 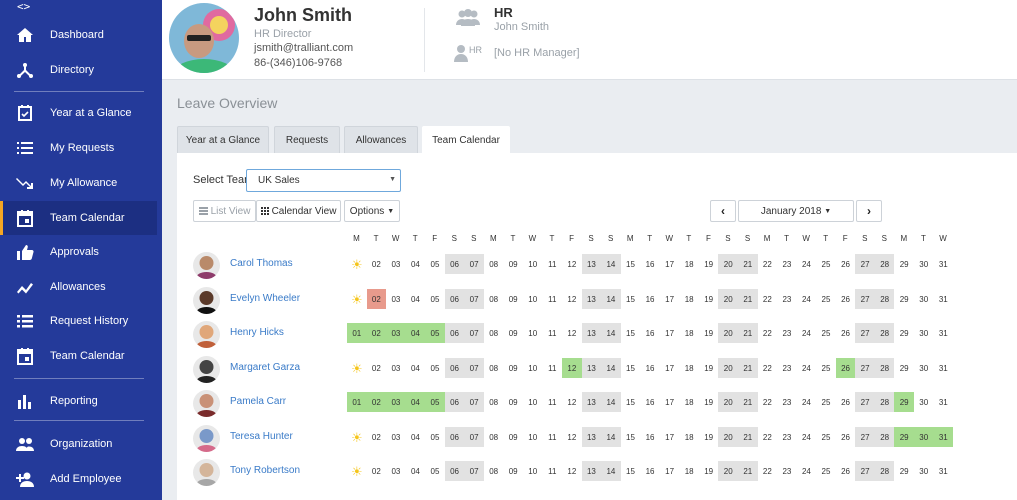 I want to click on employee-name-link: Pamela Carr, so click(x=258, y=401).